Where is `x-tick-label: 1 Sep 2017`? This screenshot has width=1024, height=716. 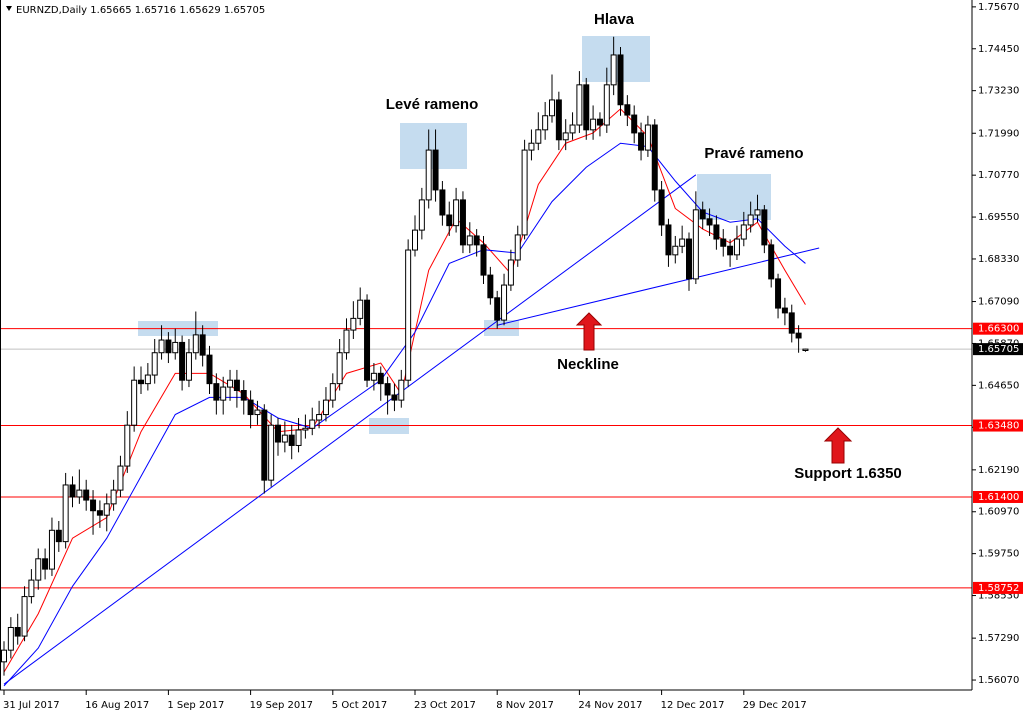 x-tick-label: 1 Sep 2017 is located at coordinates (195, 705).